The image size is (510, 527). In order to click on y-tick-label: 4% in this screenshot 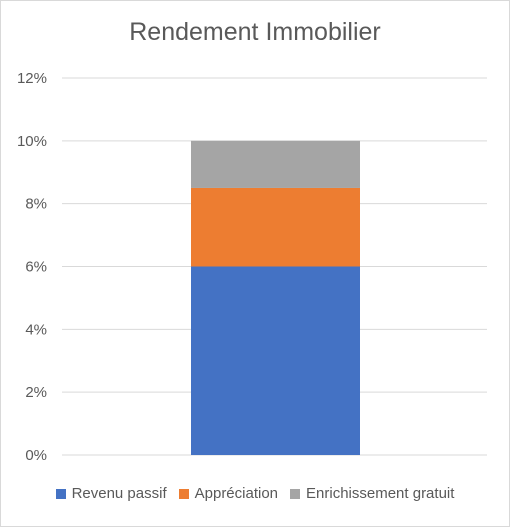, I will do `click(36, 329)`.